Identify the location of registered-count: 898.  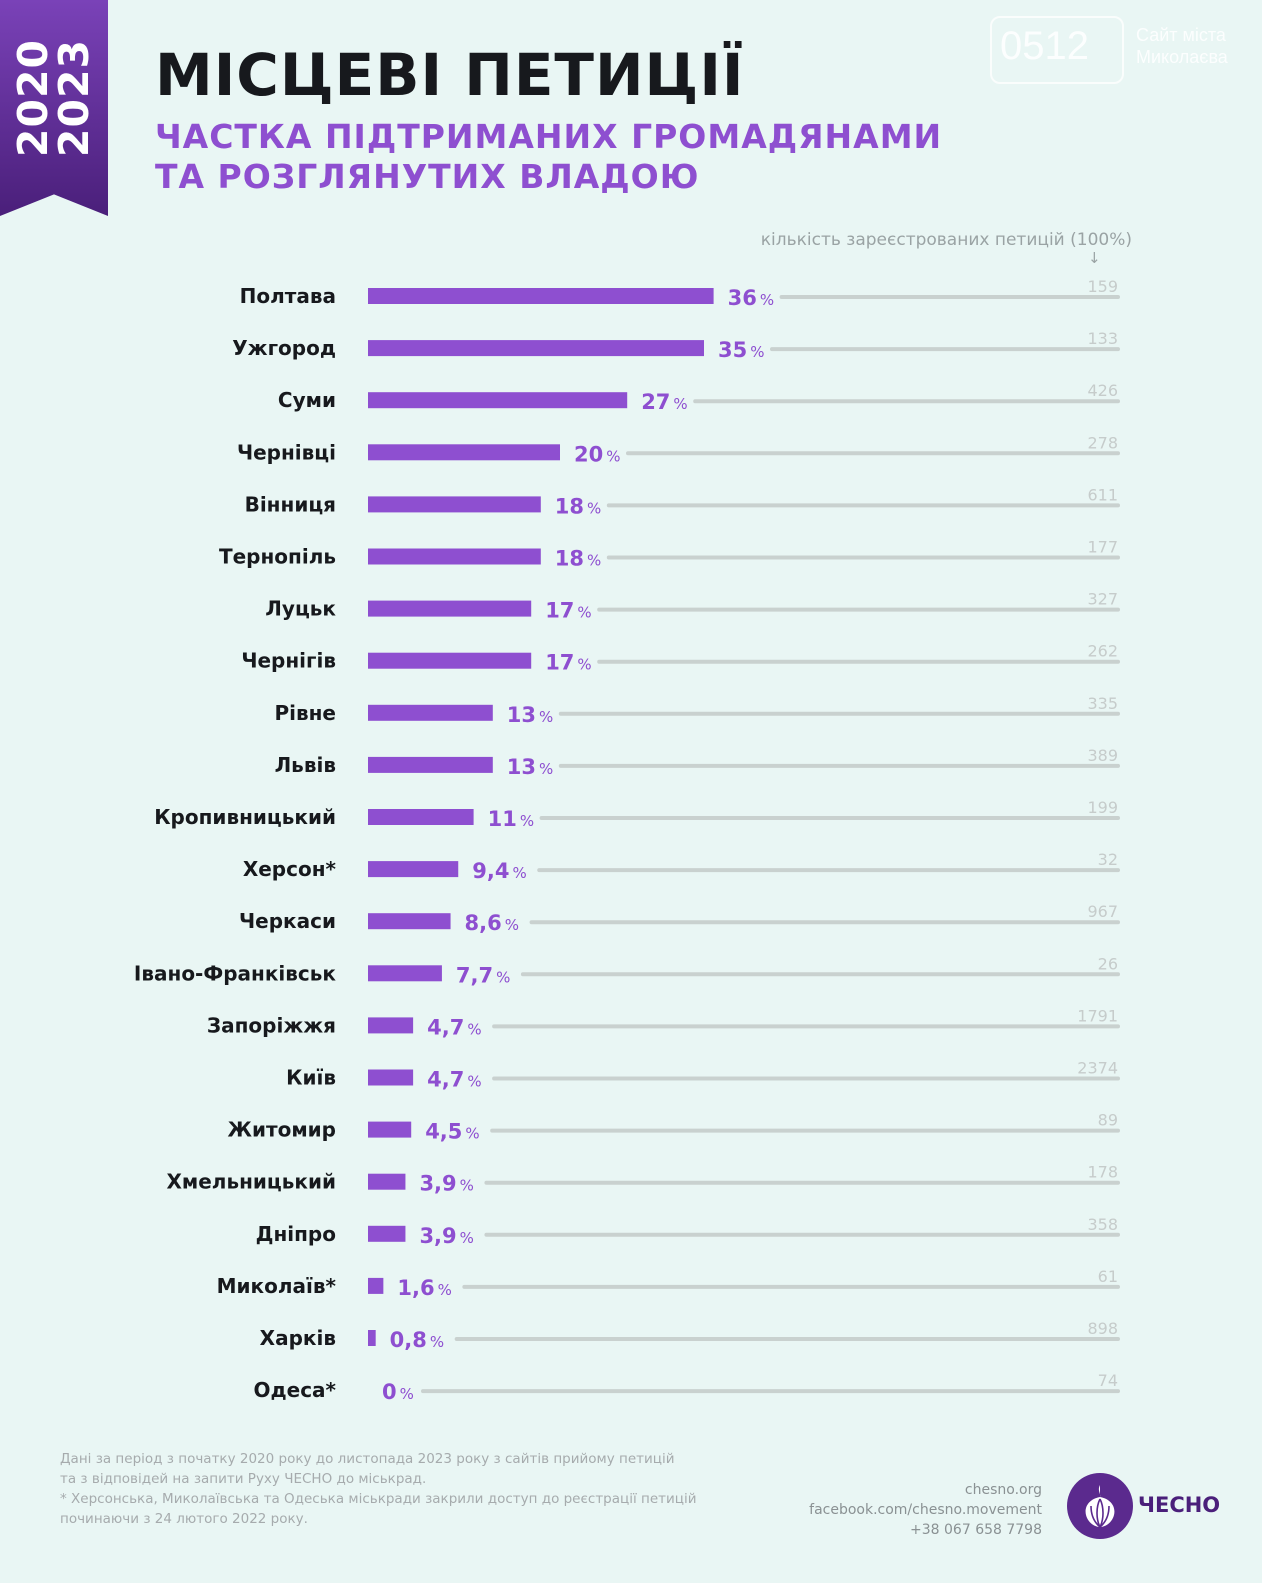
(1102, 1328).